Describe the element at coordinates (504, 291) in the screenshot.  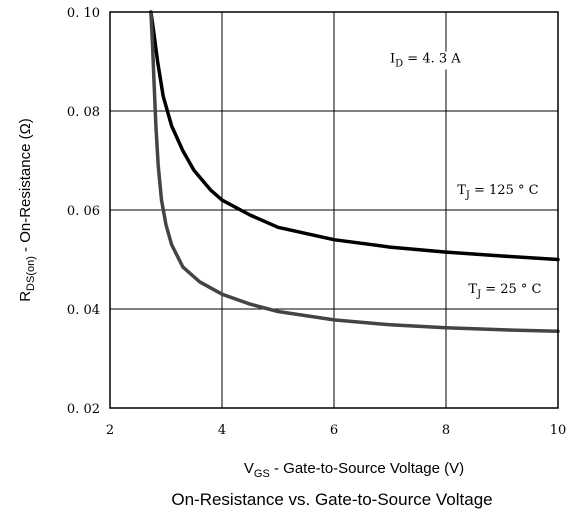
I see `annotation-2: TJ = 25 ° C` at that location.